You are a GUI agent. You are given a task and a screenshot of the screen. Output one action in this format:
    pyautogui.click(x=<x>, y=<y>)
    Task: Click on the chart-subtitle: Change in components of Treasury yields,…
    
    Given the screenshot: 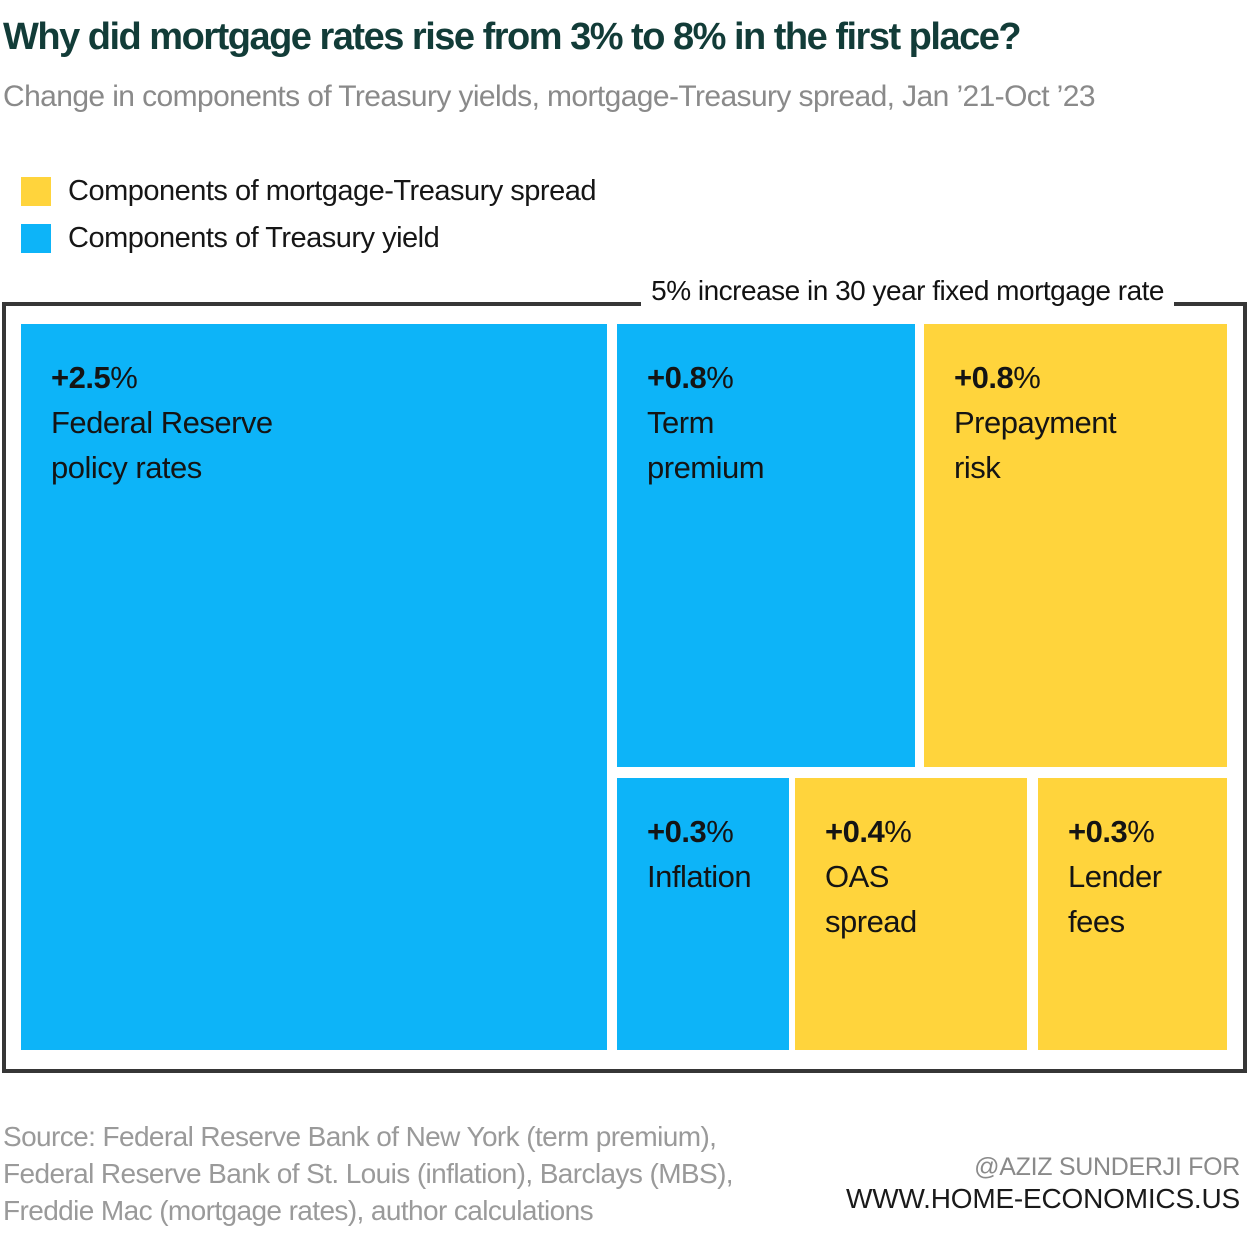 What is the action you would take?
    pyautogui.click(x=549, y=96)
    